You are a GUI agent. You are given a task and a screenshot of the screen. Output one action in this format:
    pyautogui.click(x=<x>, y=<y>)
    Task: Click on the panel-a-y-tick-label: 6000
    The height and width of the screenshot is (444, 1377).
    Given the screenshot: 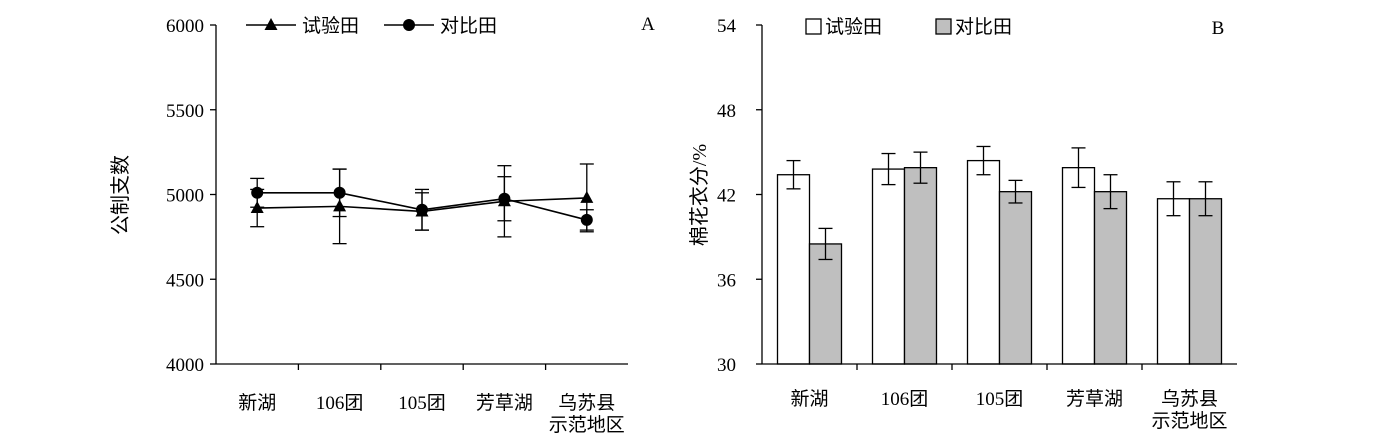 What is the action you would take?
    pyautogui.click(x=185, y=26)
    